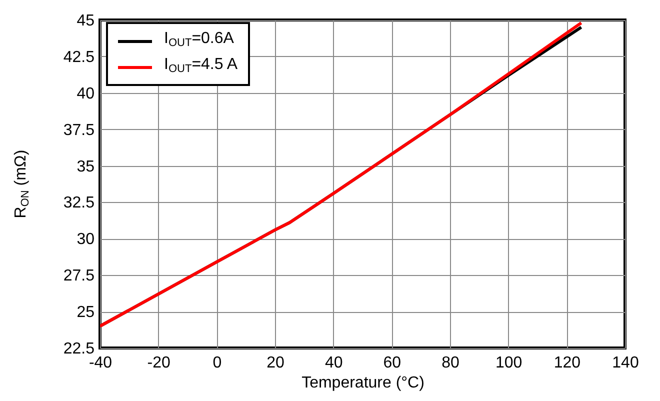 Image resolution: width=660 pixels, height=401 pixels. I want to click on y-tick-label: 30, so click(85, 239).